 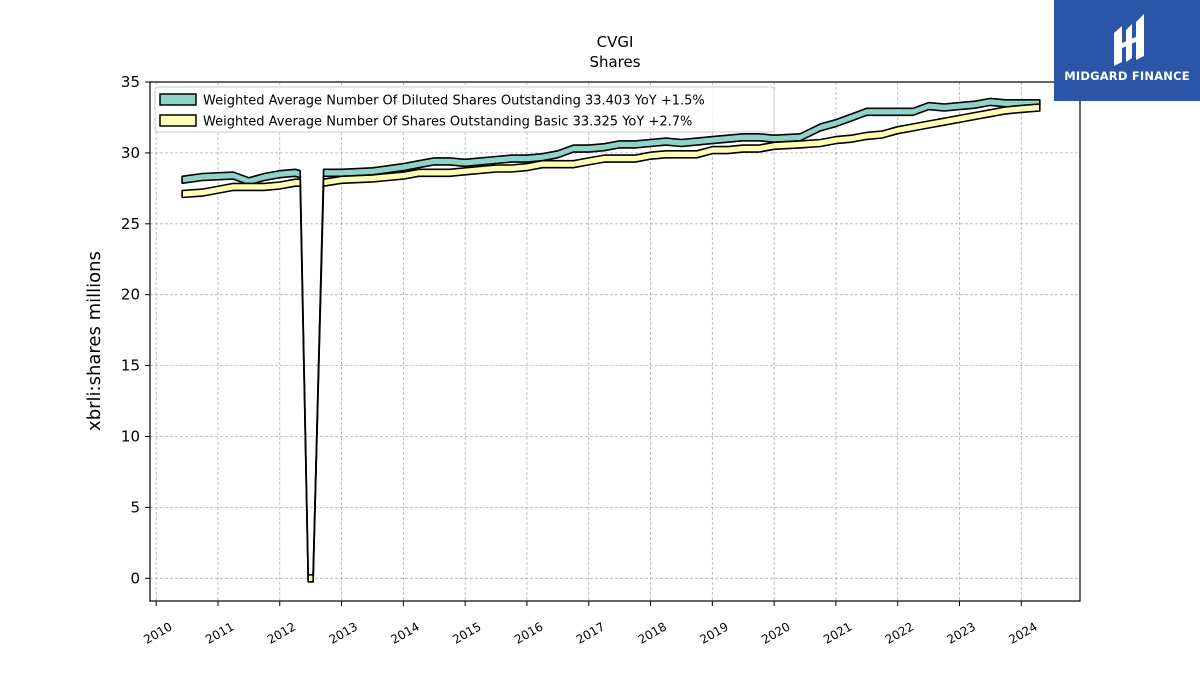 What do you see at coordinates (961, 632) in the screenshot?
I see `x-tick-label: 2023` at bounding box center [961, 632].